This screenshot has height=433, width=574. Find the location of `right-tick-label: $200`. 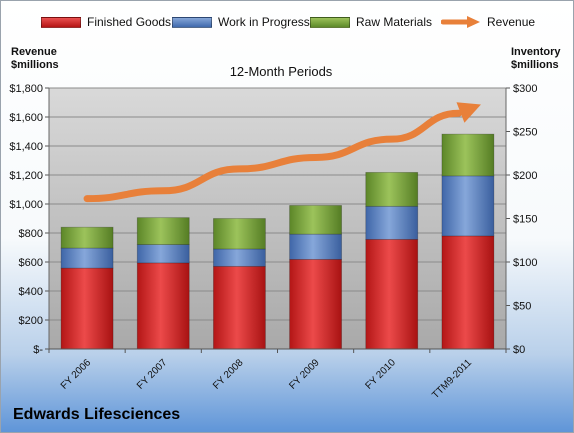

right-tick-label: $200 is located at coordinates (525, 176).